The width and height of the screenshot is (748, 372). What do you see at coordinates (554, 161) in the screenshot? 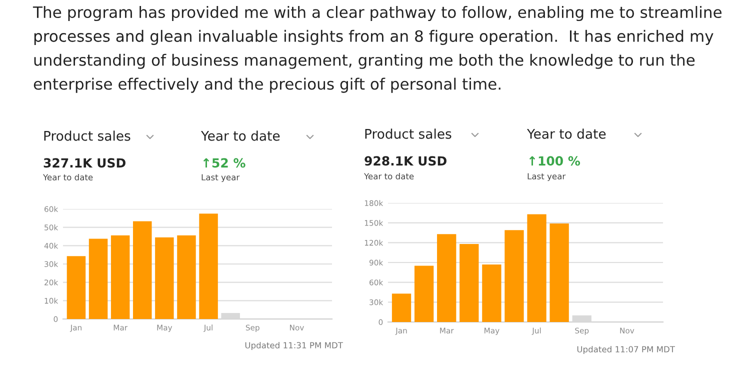
I see `text: ↑100 %` at bounding box center [554, 161].